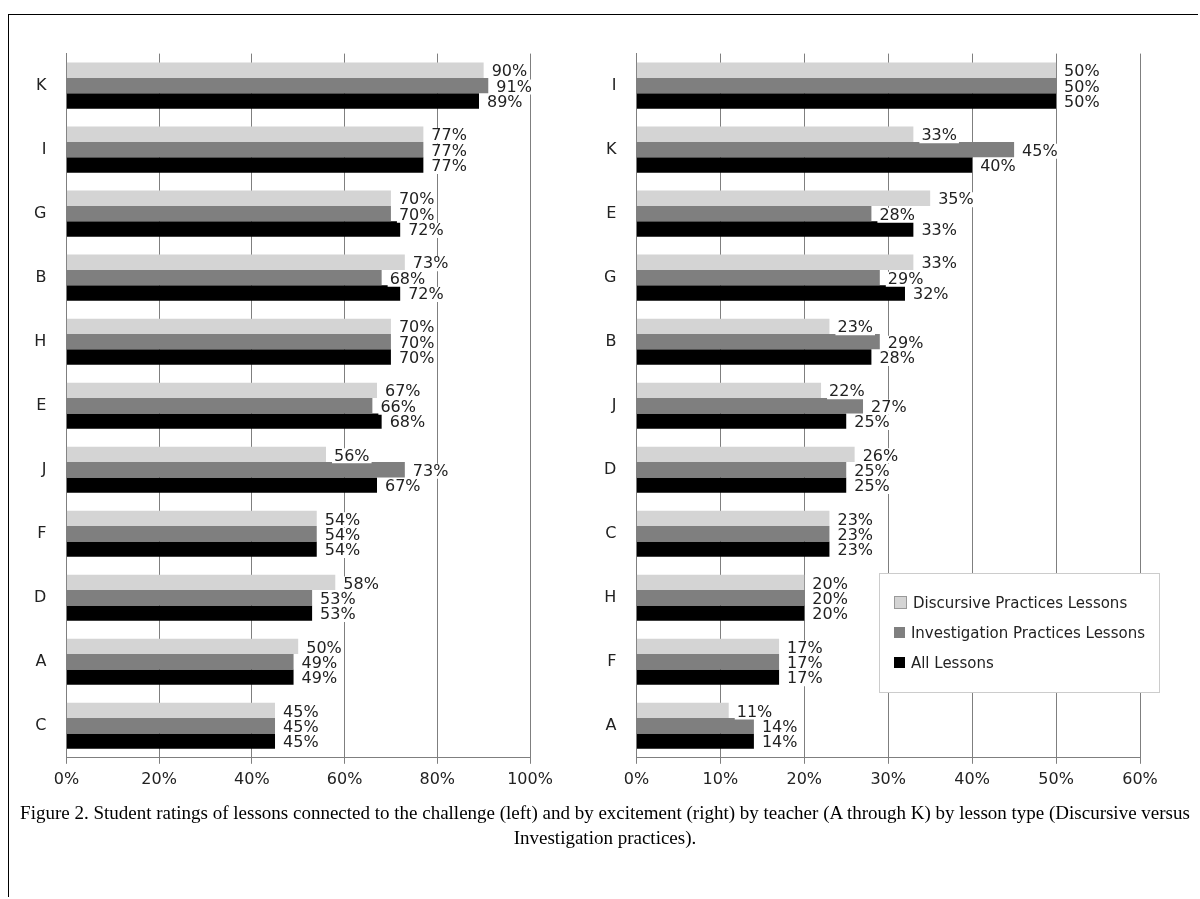 The image size is (1200, 899). Describe the element at coordinates (804, 778) in the screenshot. I see `x-tick-label: 20%` at that location.